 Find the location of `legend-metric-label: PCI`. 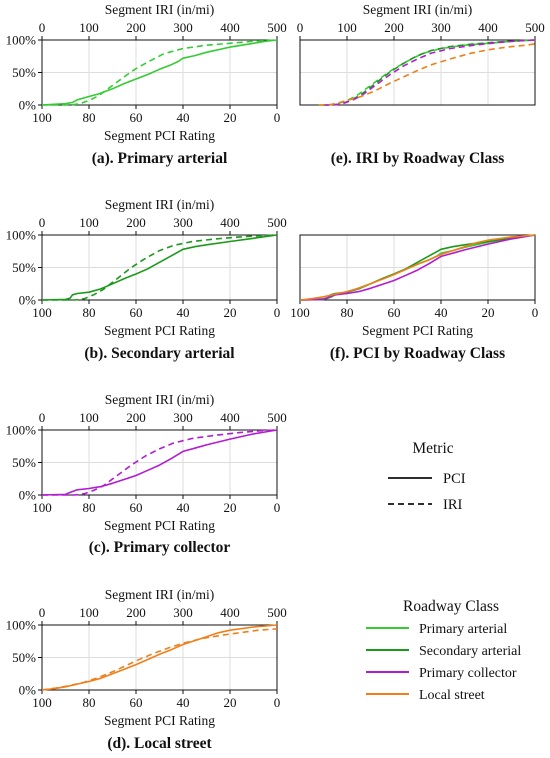

legend-metric-label: PCI is located at coordinates (454, 479).